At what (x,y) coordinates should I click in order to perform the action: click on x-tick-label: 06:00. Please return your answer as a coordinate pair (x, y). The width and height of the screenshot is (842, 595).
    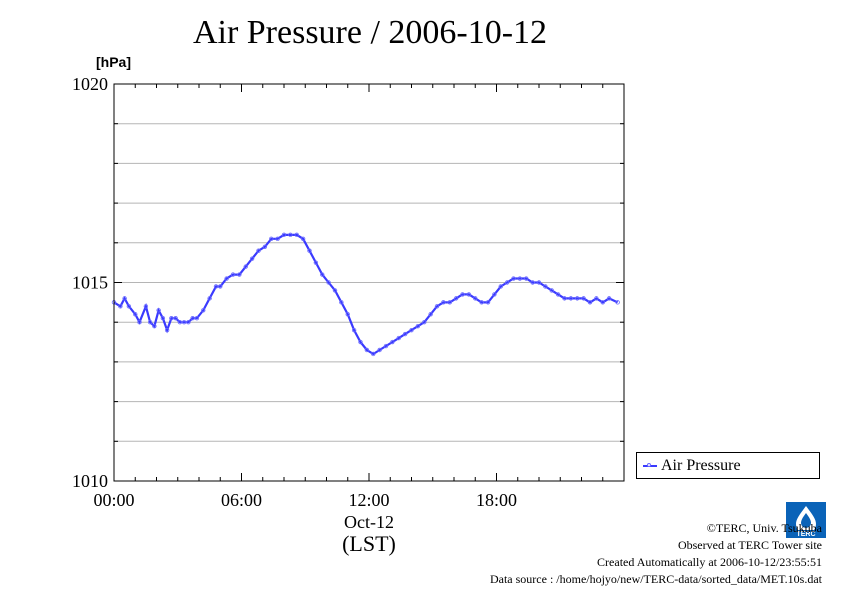
    Looking at the image, I should click on (241, 500).